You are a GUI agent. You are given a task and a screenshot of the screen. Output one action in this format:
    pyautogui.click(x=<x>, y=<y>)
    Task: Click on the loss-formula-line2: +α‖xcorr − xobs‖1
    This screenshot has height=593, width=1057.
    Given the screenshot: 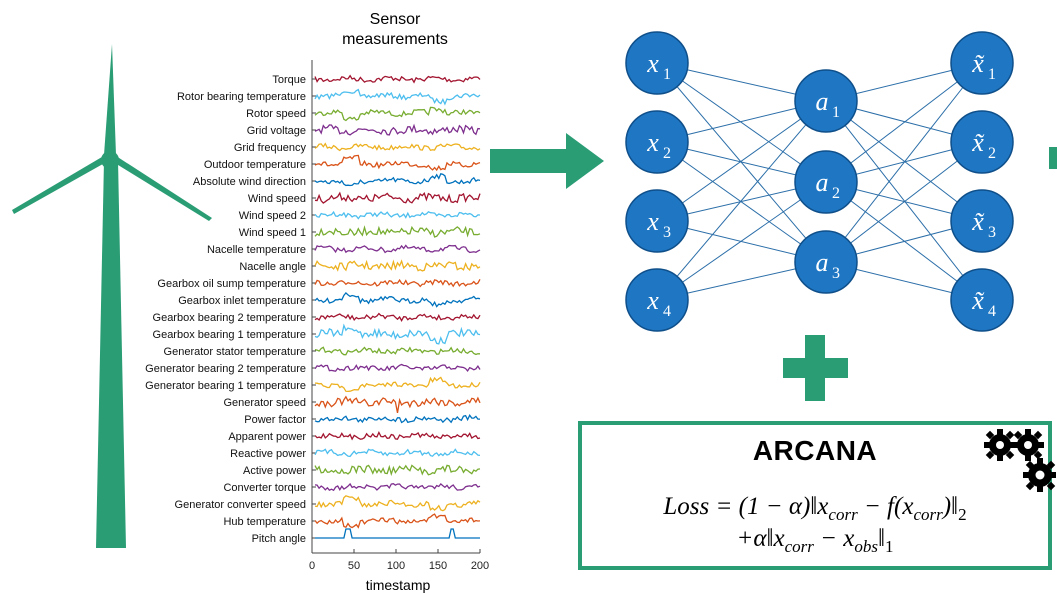 What is the action you would take?
    pyautogui.click(x=815, y=540)
    